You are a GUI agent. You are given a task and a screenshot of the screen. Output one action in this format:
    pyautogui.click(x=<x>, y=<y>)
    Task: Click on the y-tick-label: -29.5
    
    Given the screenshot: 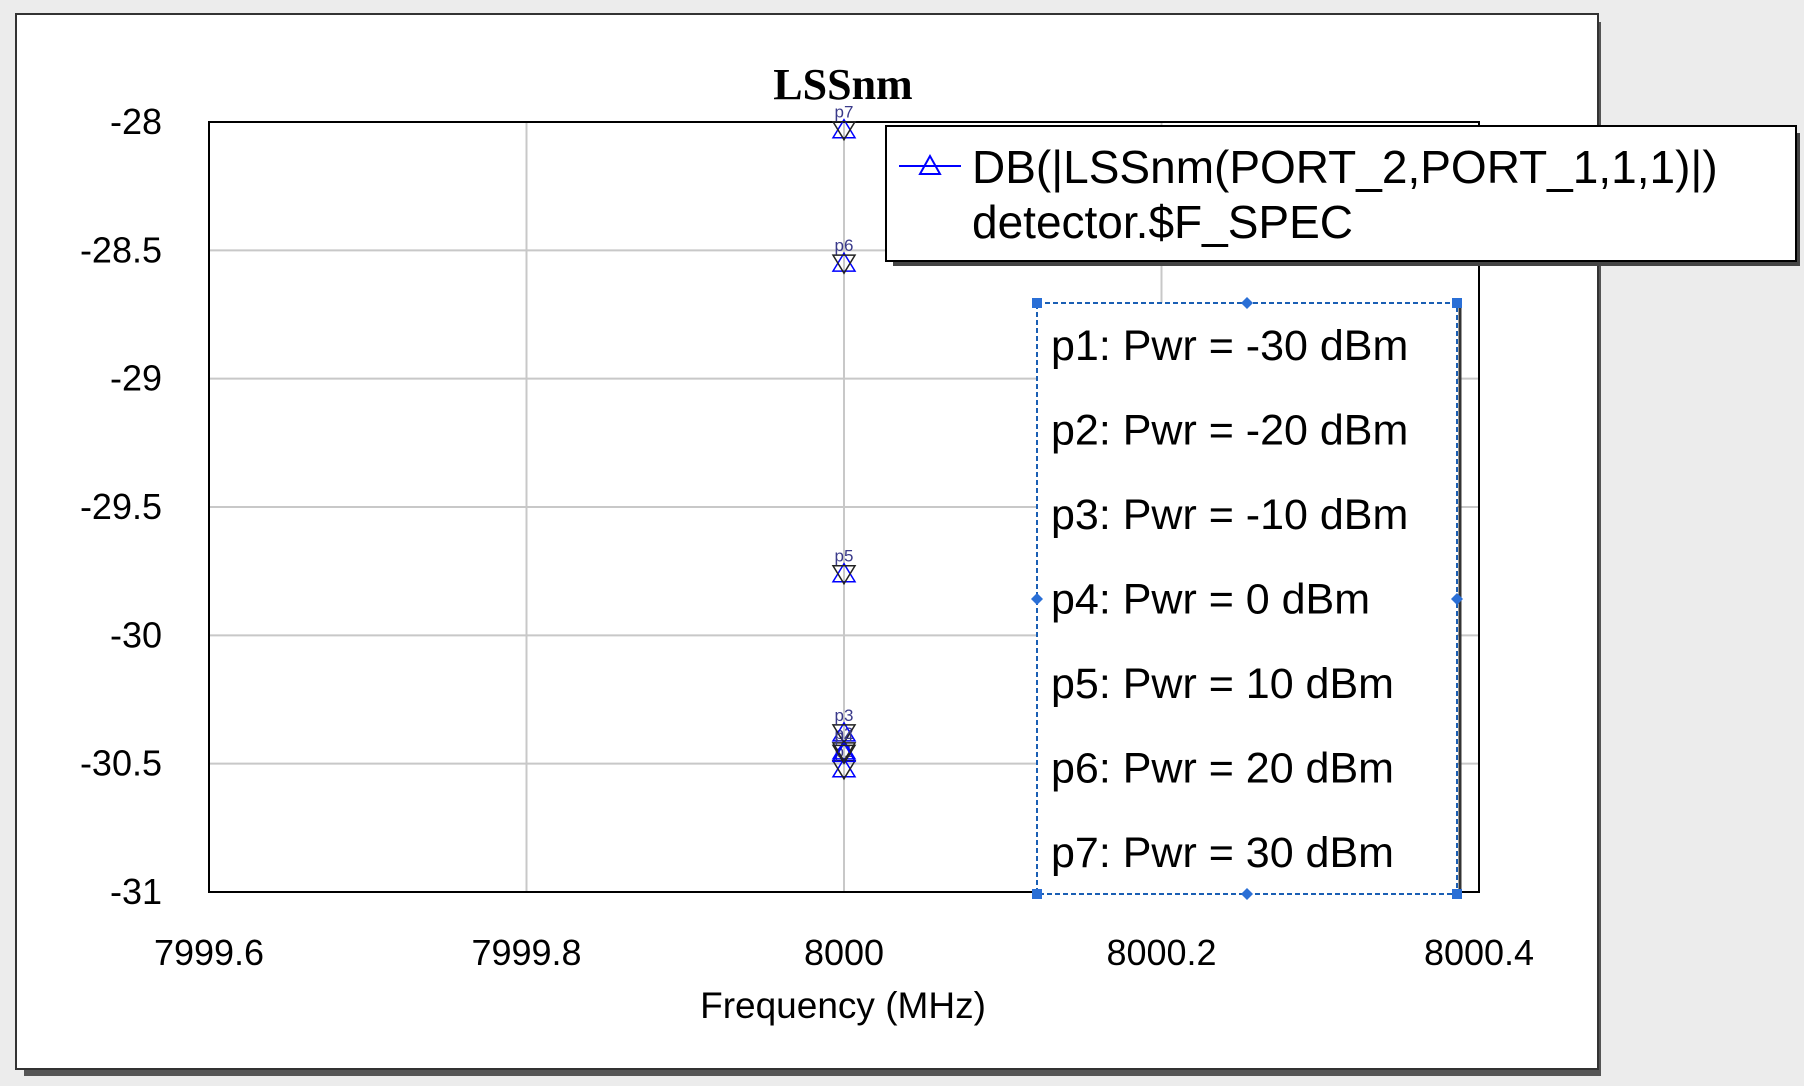 What is the action you would take?
    pyautogui.click(x=121, y=506)
    